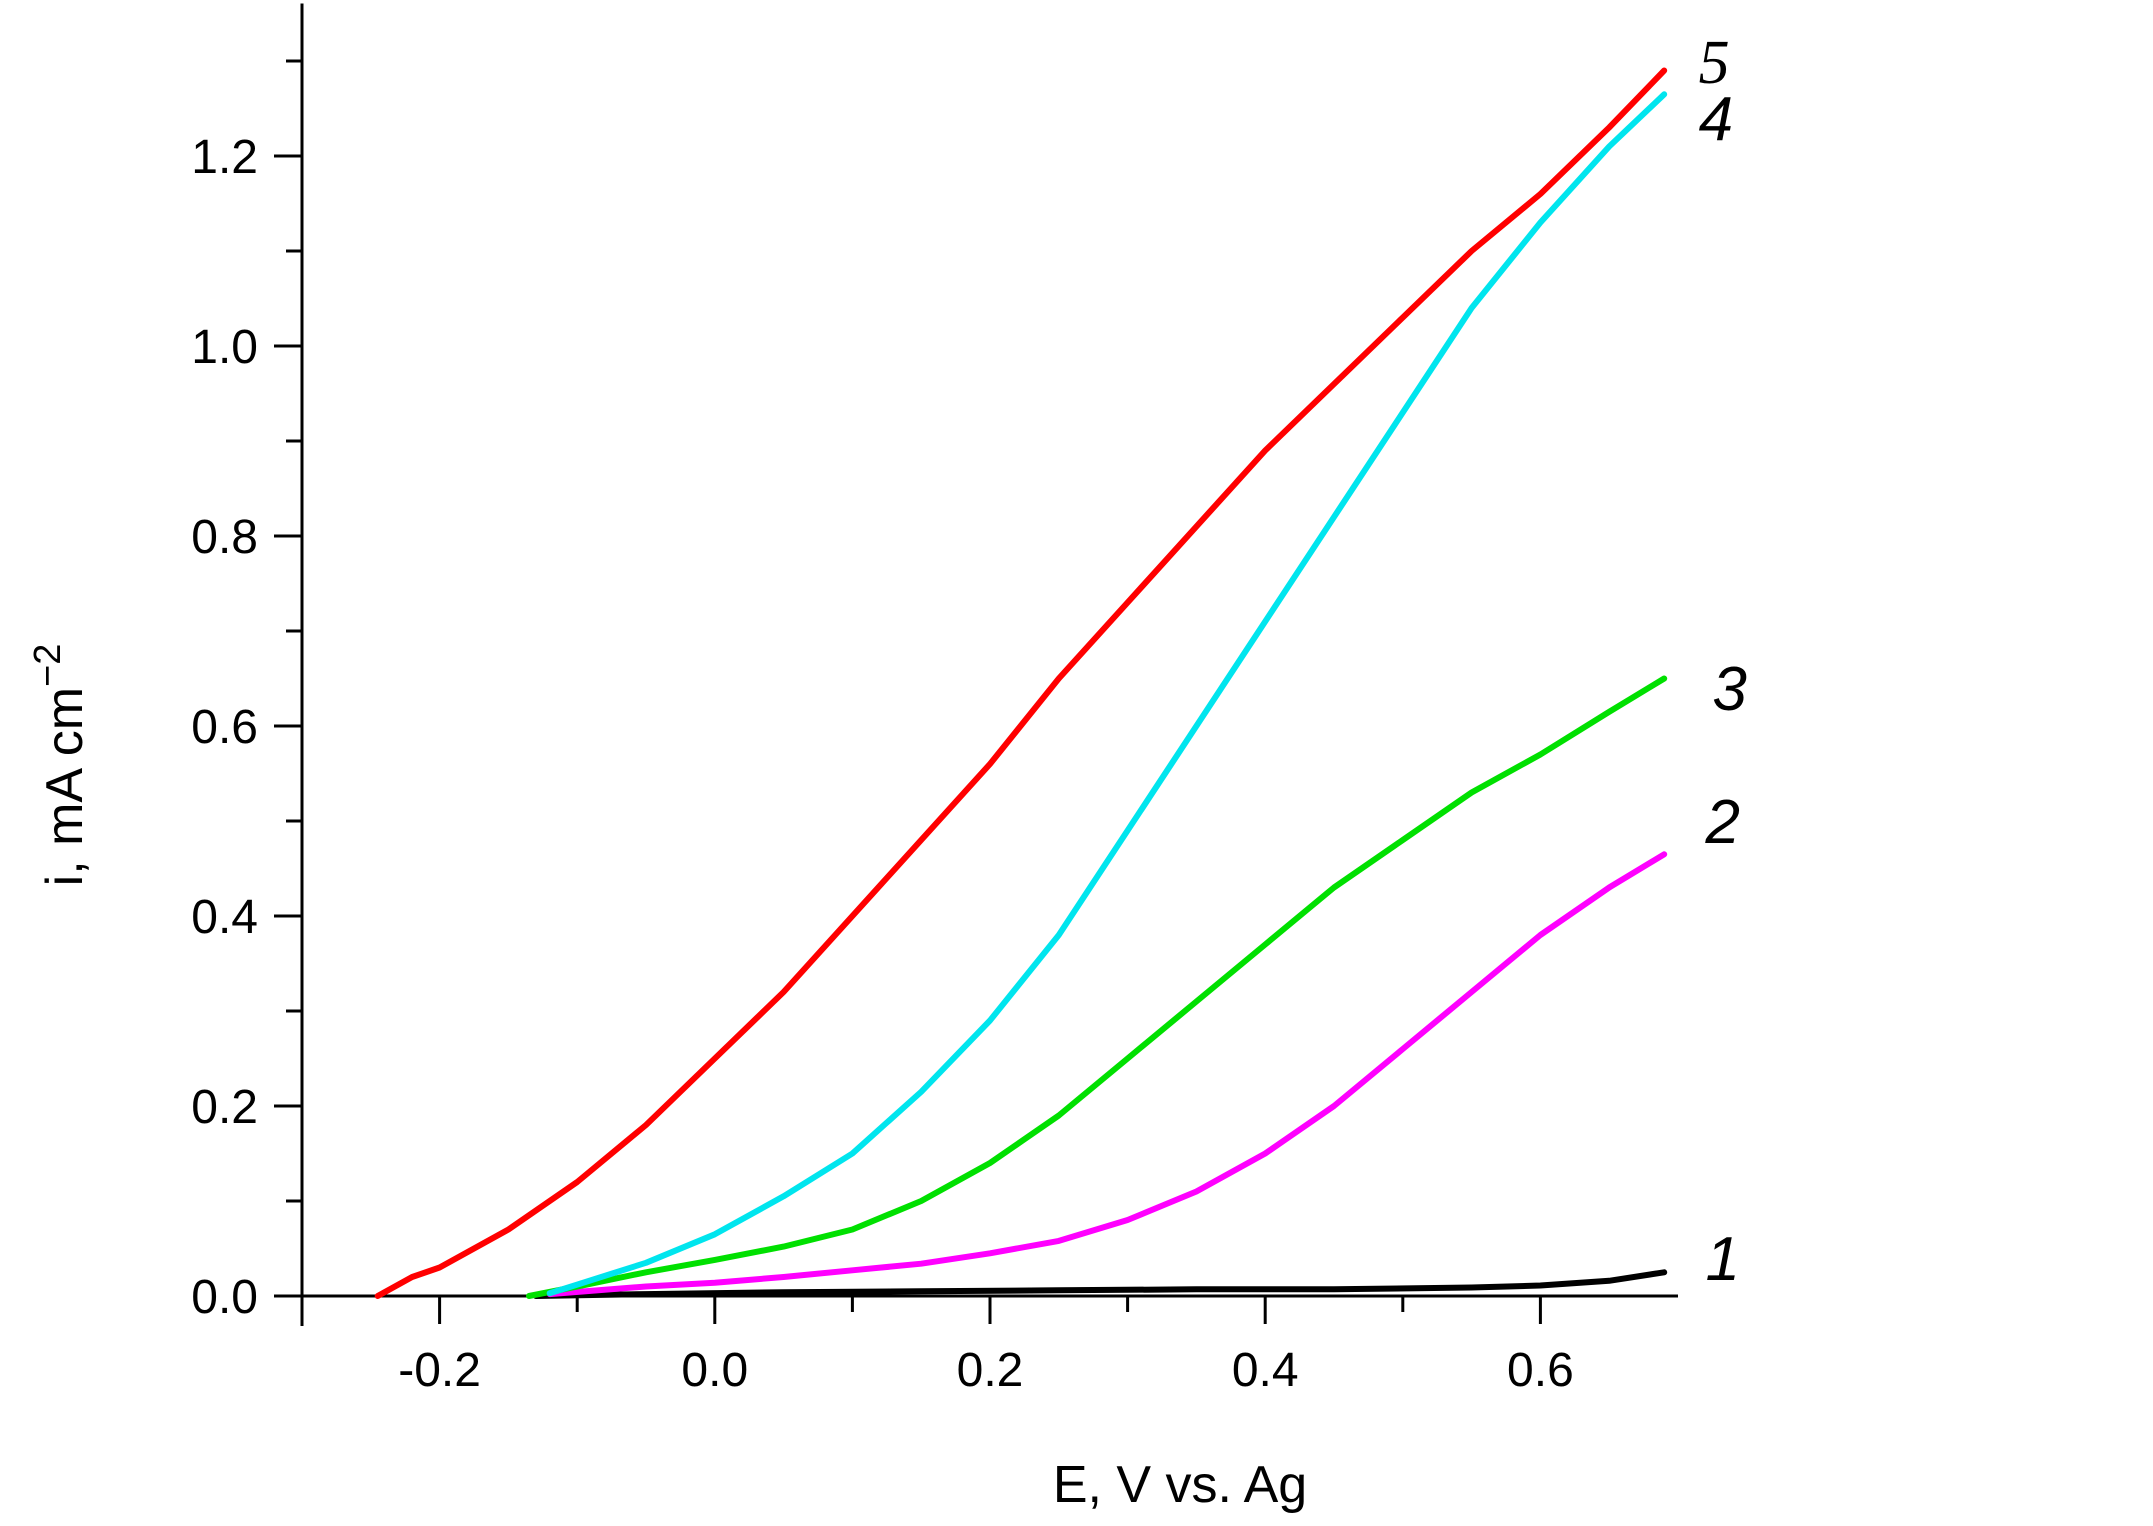 The image size is (2153, 1526). I want to click on curve-label-4: 4, so click(1716, 119).